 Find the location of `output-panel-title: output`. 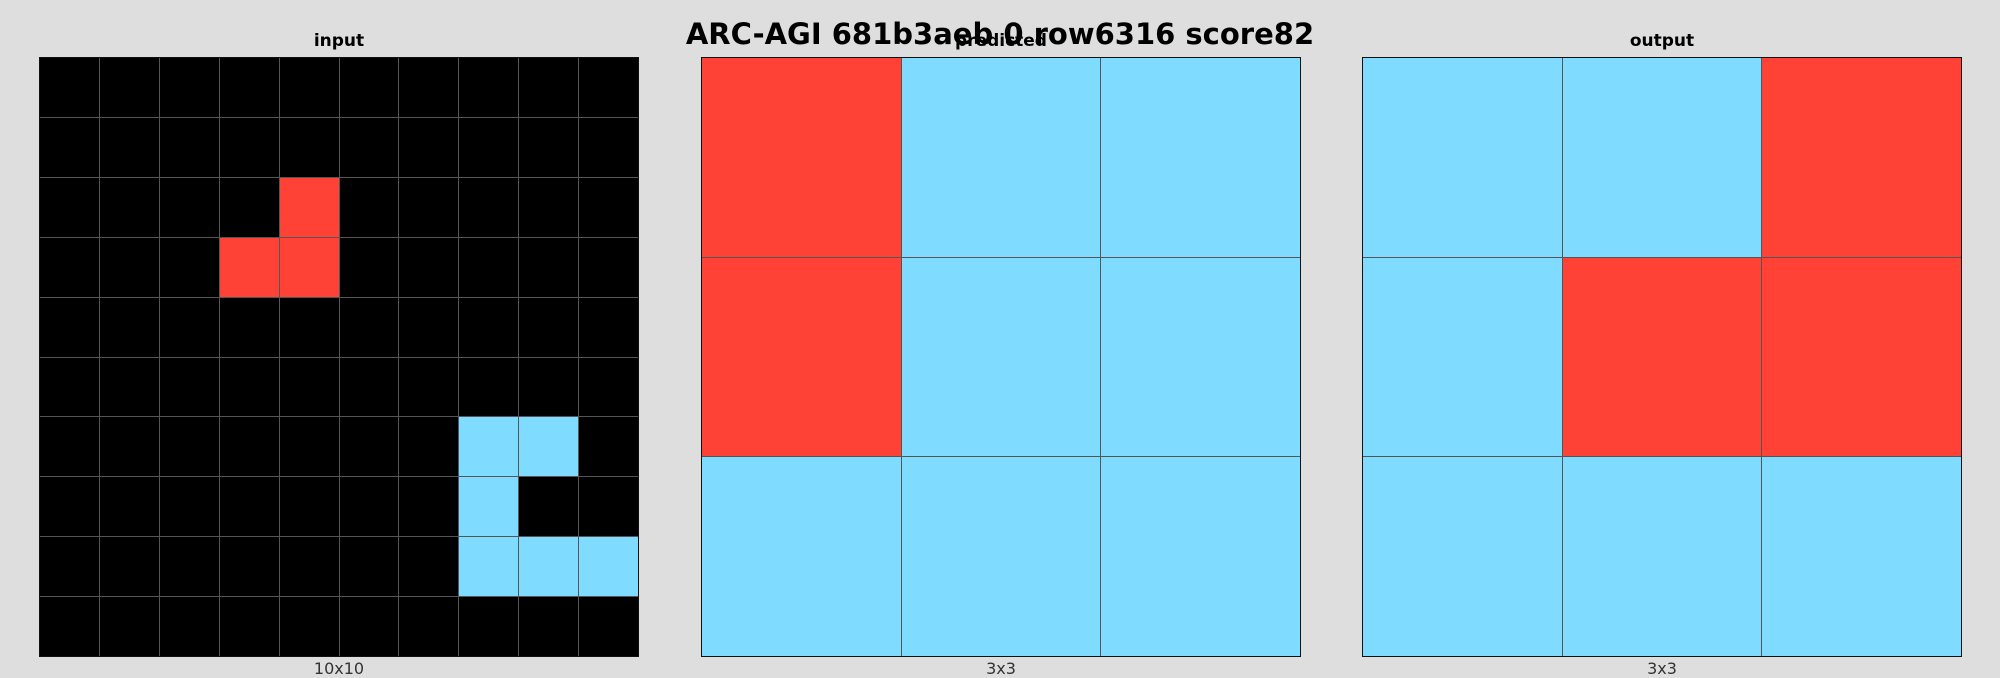

output-panel-title: output is located at coordinates (1662, 41).